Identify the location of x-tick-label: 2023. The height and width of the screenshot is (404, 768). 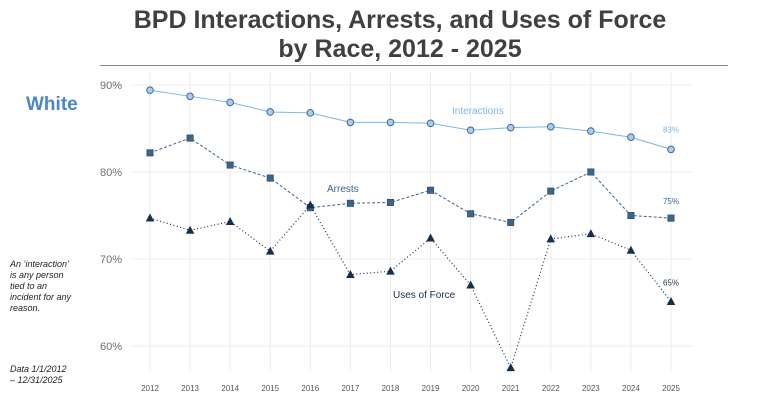
(591, 388).